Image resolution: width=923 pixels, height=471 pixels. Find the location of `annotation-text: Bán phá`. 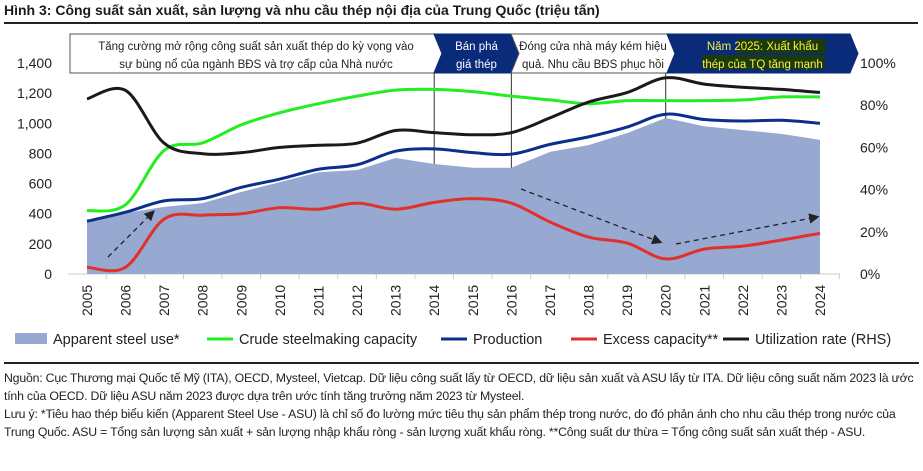

annotation-text: Bán phá is located at coordinates (476, 47).